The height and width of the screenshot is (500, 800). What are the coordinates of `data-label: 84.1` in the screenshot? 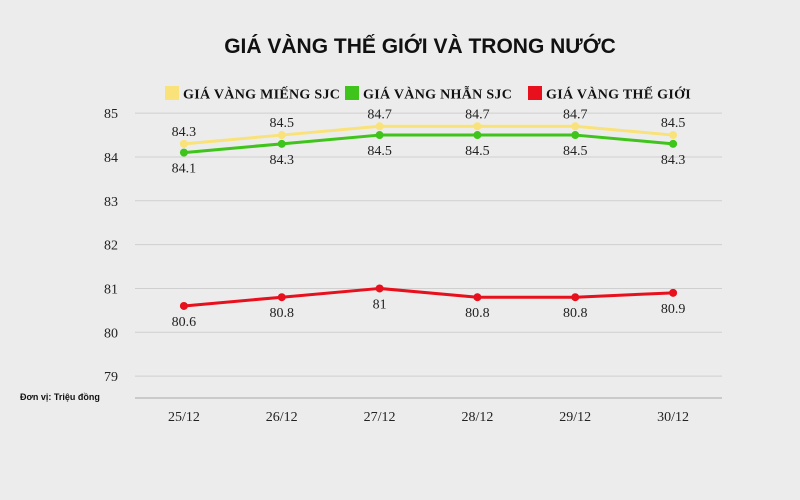 It's located at (184, 169).